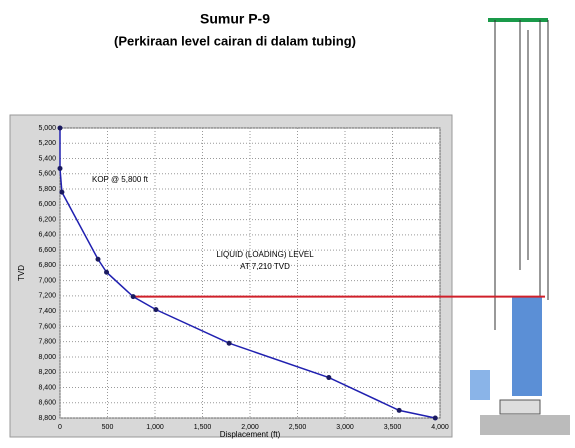 The width and height of the screenshot is (575, 448). What do you see at coordinates (265, 266) in the screenshot?
I see `annotation: AT 7,210 TVD` at bounding box center [265, 266].